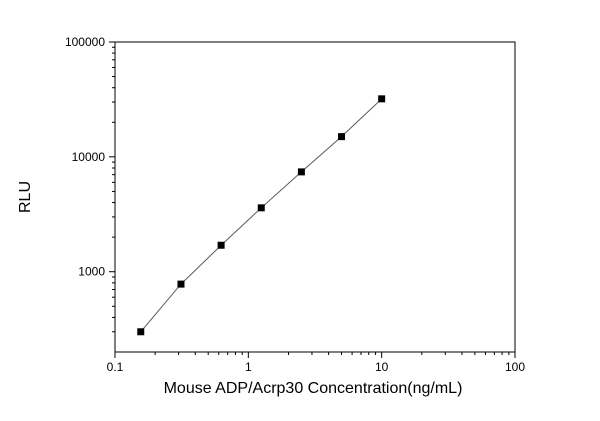  Describe the element at coordinates (91, 272) in the screenshot. I see `y-tick-label: 1000` at that location.